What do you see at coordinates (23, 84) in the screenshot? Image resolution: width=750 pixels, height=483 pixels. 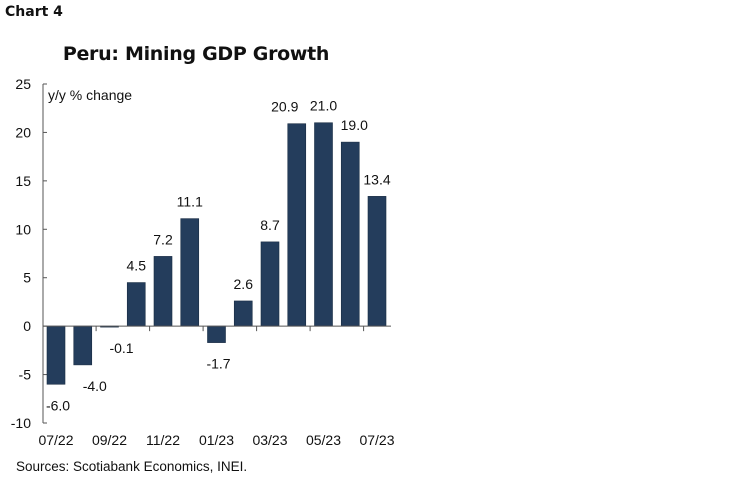 I see `y-tick-label: 25` at bounding box center [23, 84].